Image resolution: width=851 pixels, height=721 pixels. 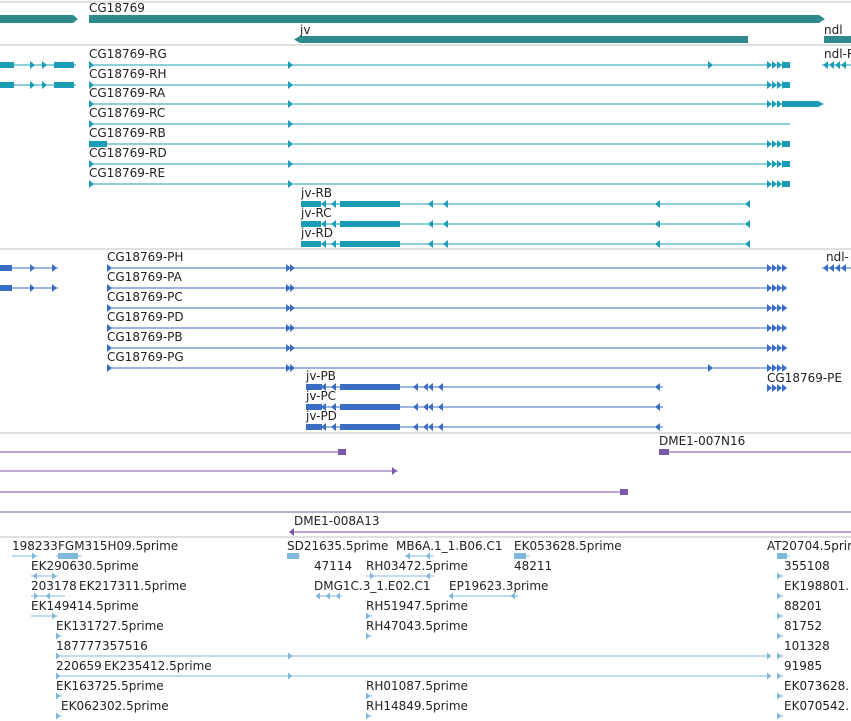 What do you see at coordinates (454, 19) in the screenshot?
I see `gene-bar-cg18769` at bounding box center [454, 19].